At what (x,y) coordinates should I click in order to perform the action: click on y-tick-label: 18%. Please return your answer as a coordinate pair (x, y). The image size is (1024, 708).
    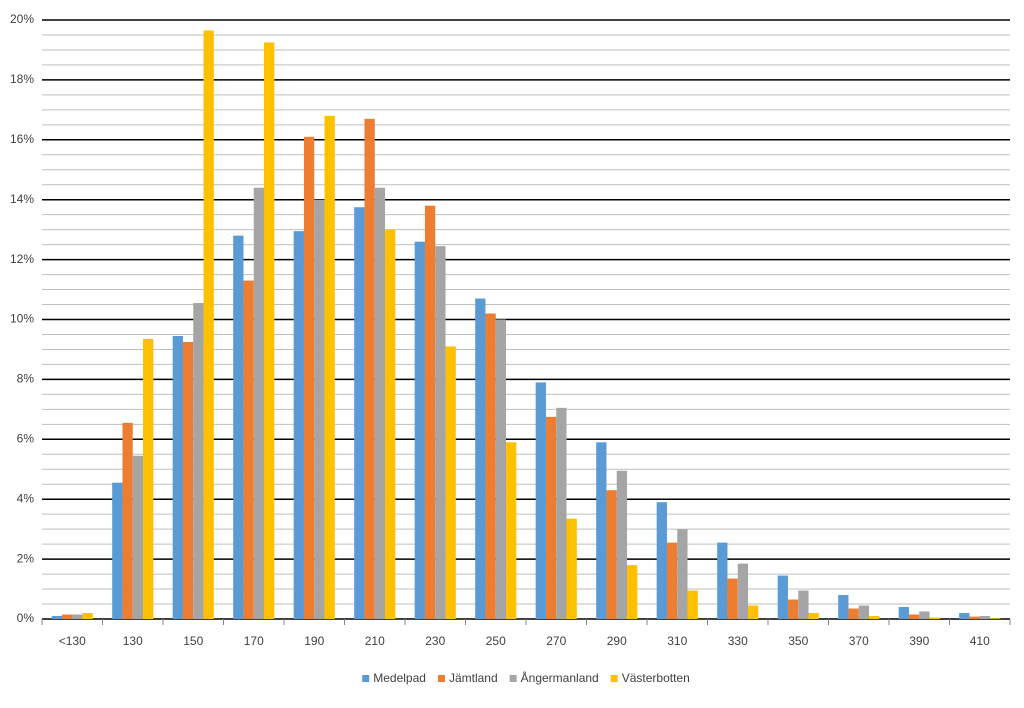
    Looking at the image, I should click on (22, 79).